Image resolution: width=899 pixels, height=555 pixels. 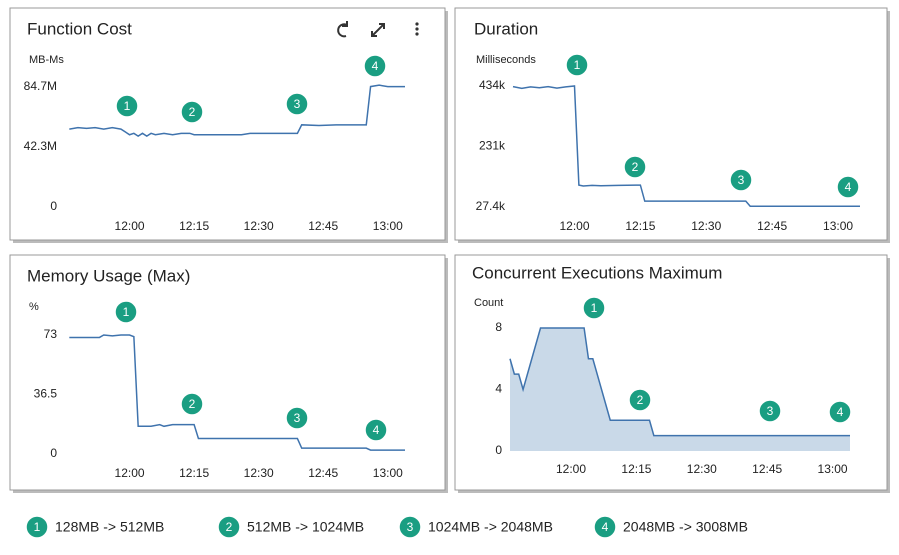 I want to click on panel-tools, so click(x=378, y=29).